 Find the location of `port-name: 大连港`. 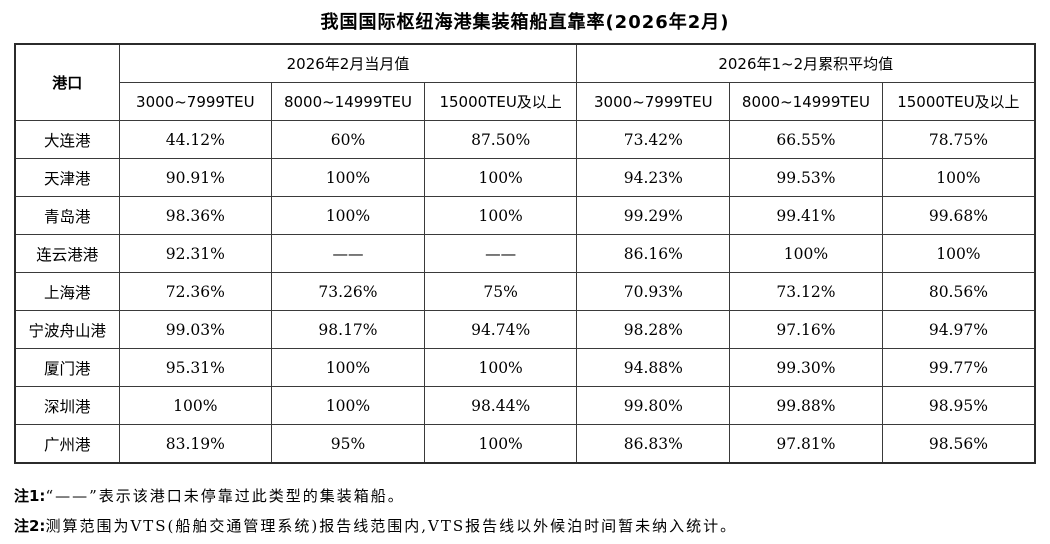

port-name: 大连港 is located at coordinates (67, 139).